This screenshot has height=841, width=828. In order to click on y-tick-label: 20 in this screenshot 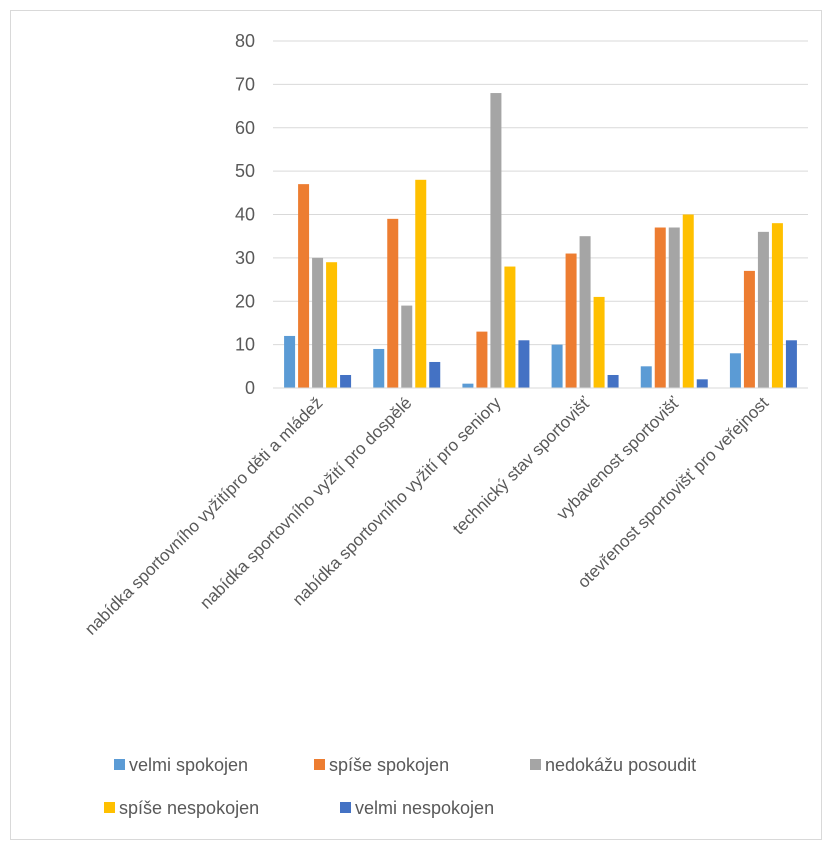, I will do `click(245, 301)`.